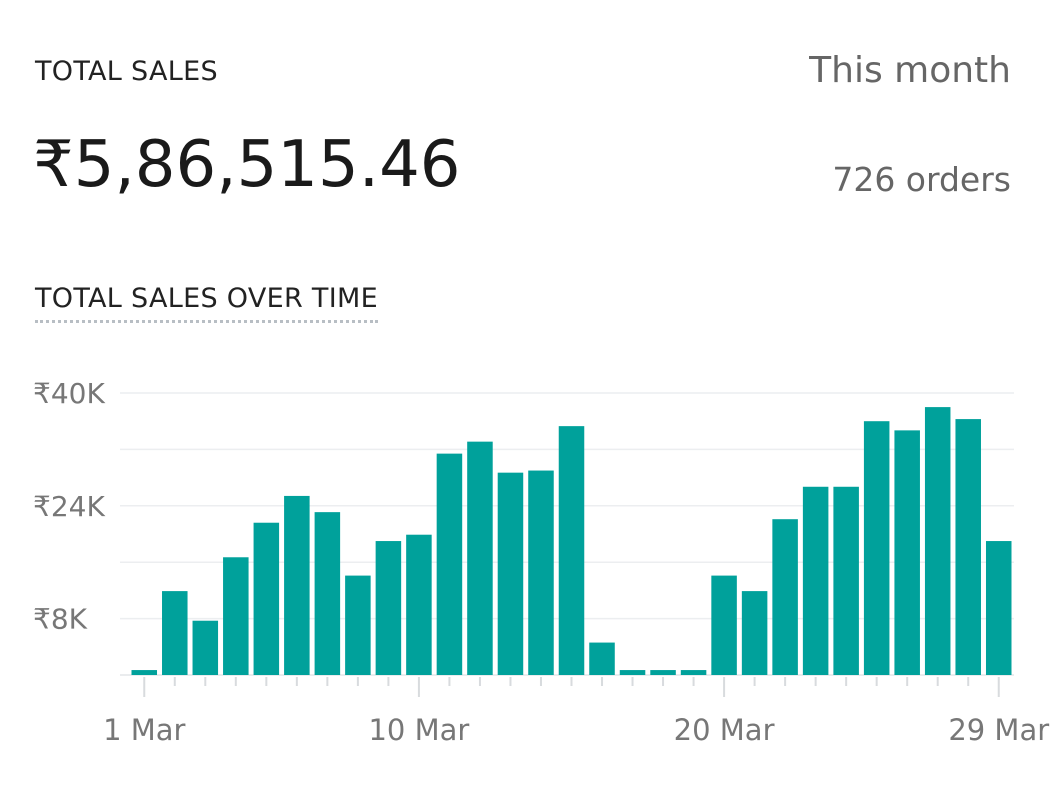 The height and width of the screenshot is (786, 1051). What do you see at coordinates (60, 619) in the screenshot?
I see `y-tick-label: ₹8K` at bounding box center [60, 619].